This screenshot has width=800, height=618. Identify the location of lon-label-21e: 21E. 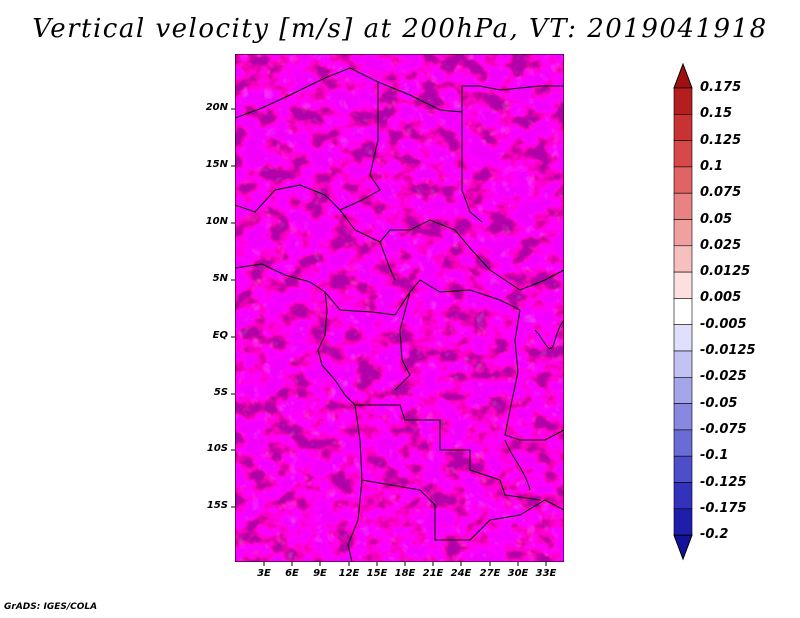
(433, 573).